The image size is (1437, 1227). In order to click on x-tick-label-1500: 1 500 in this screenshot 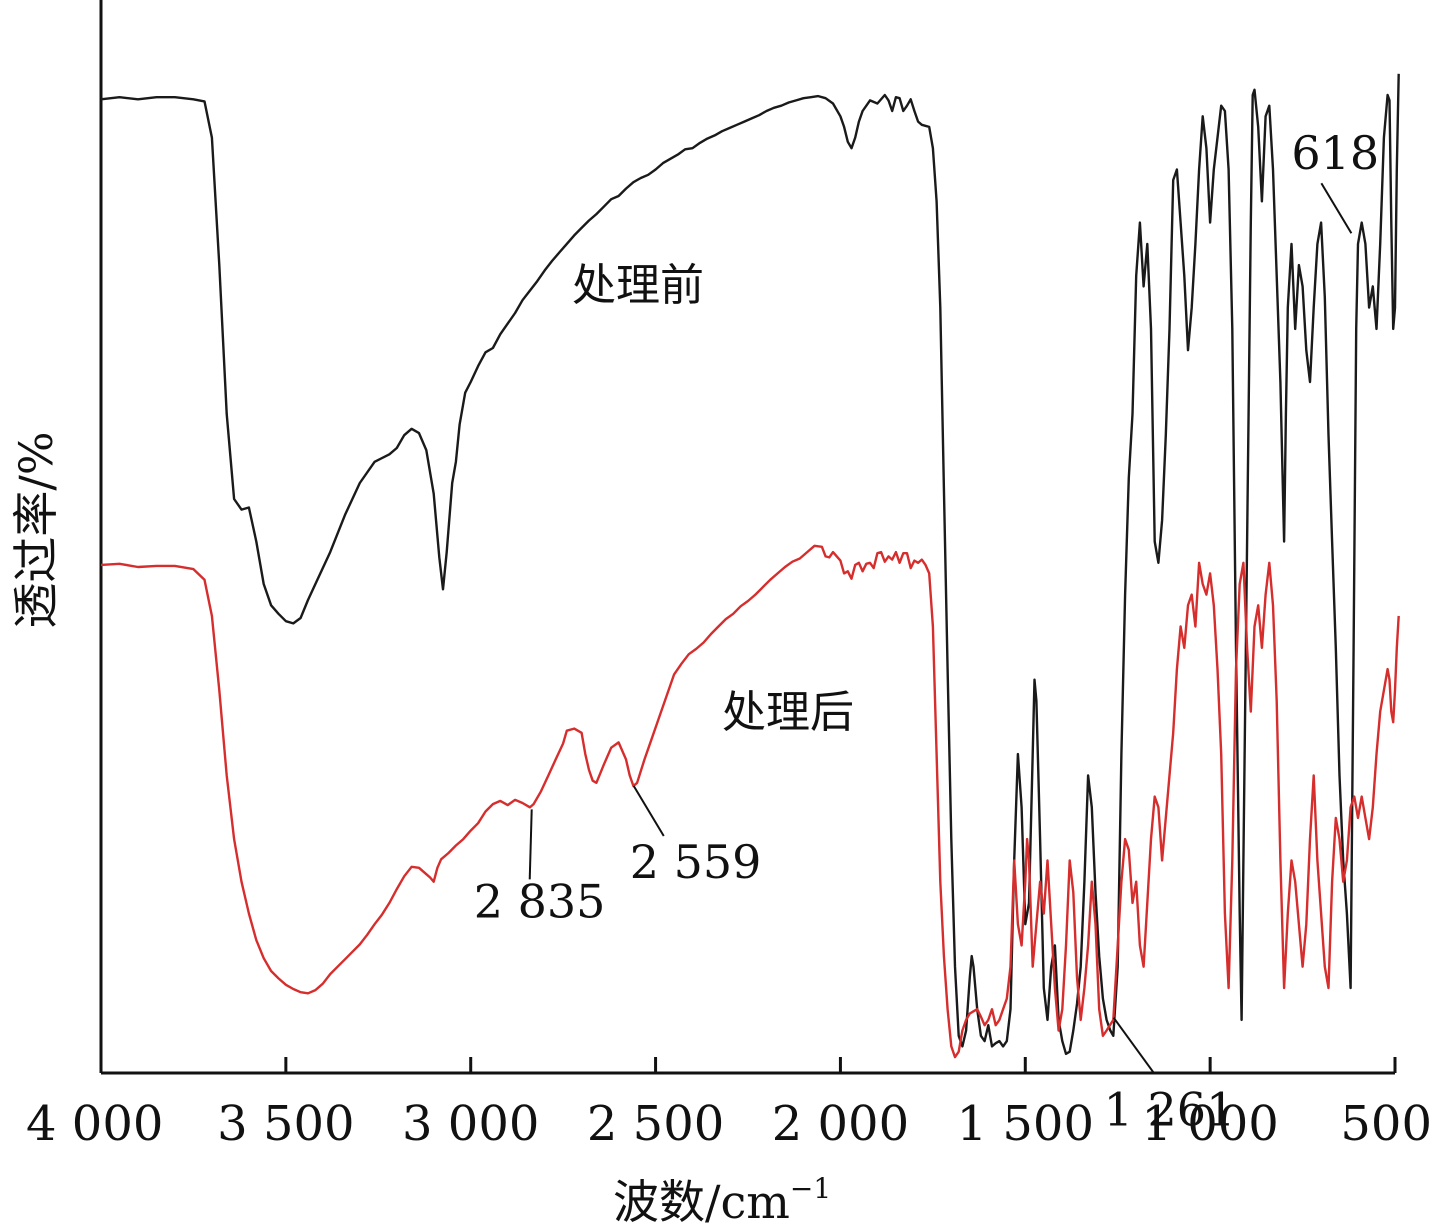, I will do `click(1025, 1124)`.